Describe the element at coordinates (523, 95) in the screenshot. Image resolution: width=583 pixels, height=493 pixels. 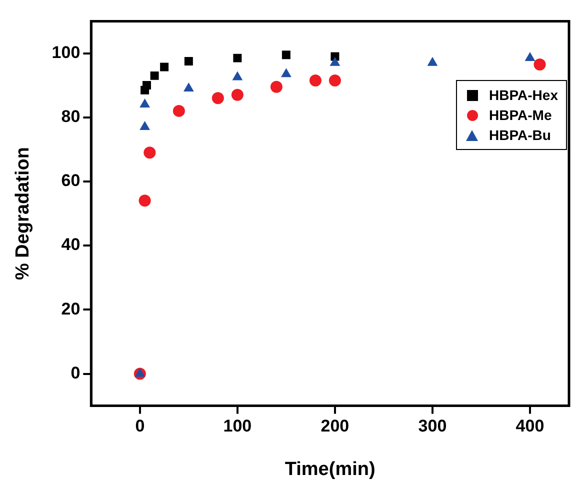
I see `legend-label: HBPA-Hex` at that location.